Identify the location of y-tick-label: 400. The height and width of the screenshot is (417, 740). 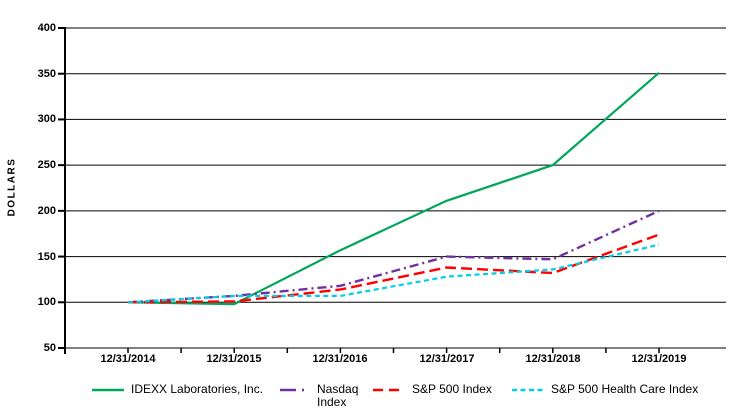
(46, 28).